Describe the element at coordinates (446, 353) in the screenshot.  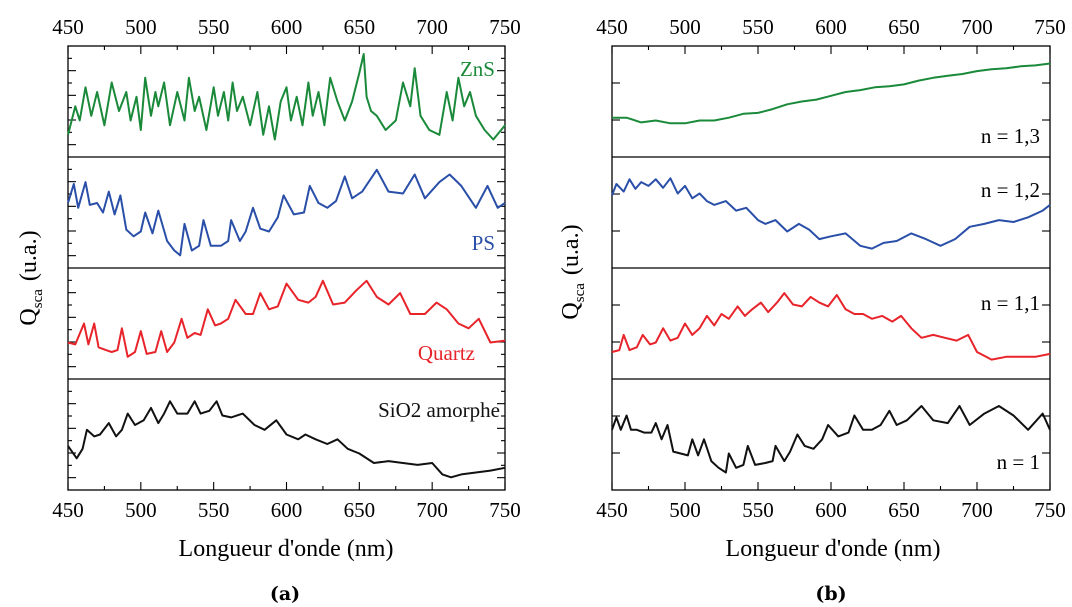
I see `series-label: Quartz` at that location.